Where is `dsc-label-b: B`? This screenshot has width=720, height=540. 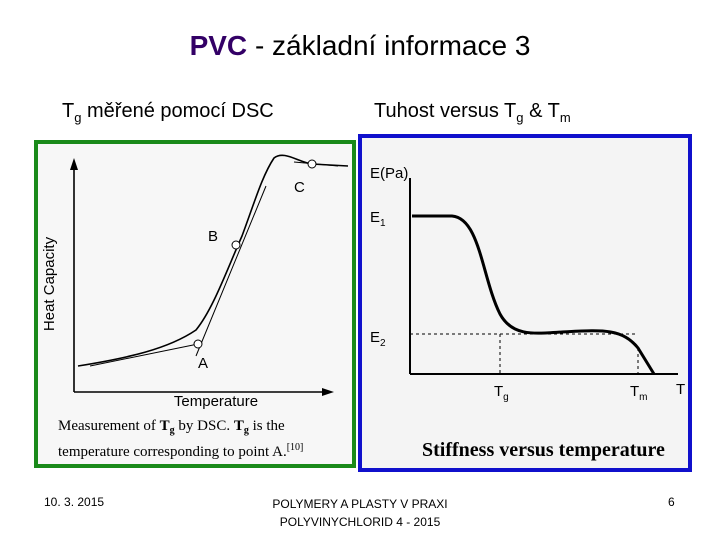
dsc-label-b: B is located at coordinates (213, 236).